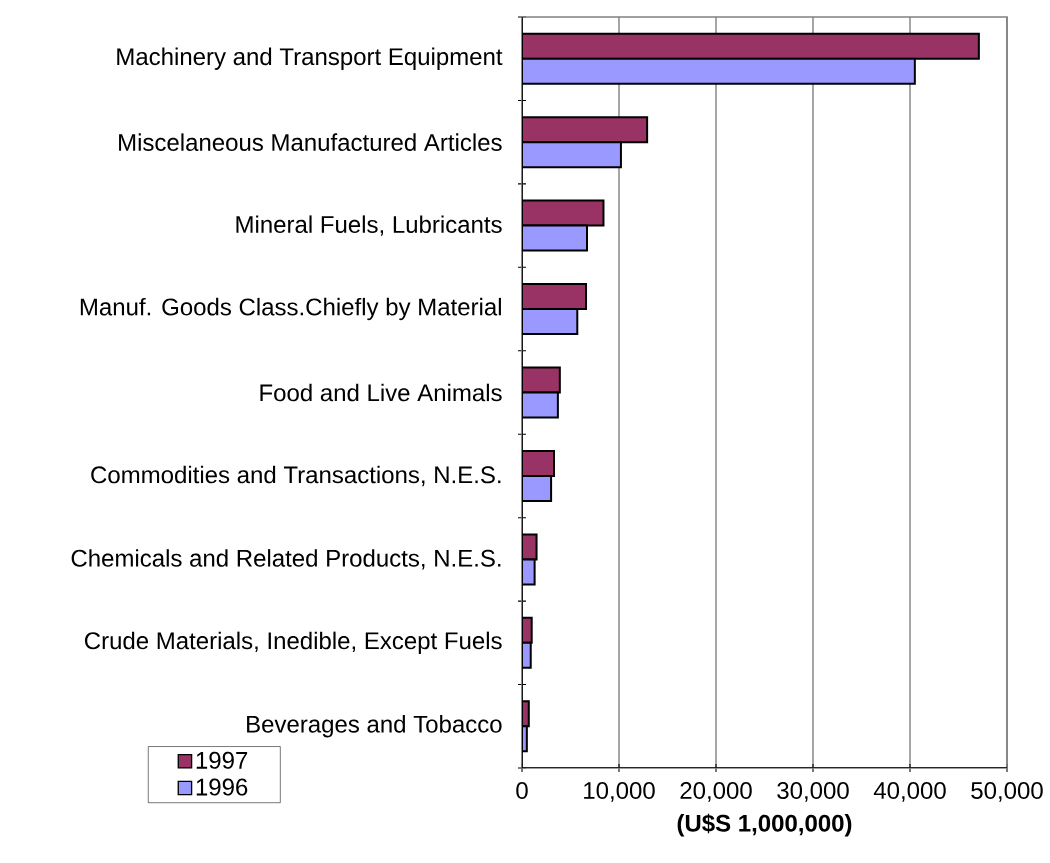 This screenshot has width=1050, height=863. Describe the element at coordinates (369, 225) in the screenshot. I see `y-tick-label: Mineral Fuels, Lubricants` at that location.